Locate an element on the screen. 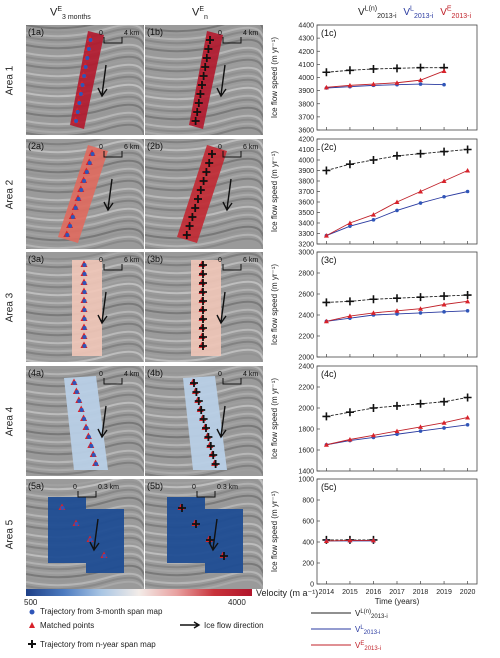 The width and height of the screenshot is (500, 658). chart-header-s2: VL2013-i is located at coordinates (418, 13).